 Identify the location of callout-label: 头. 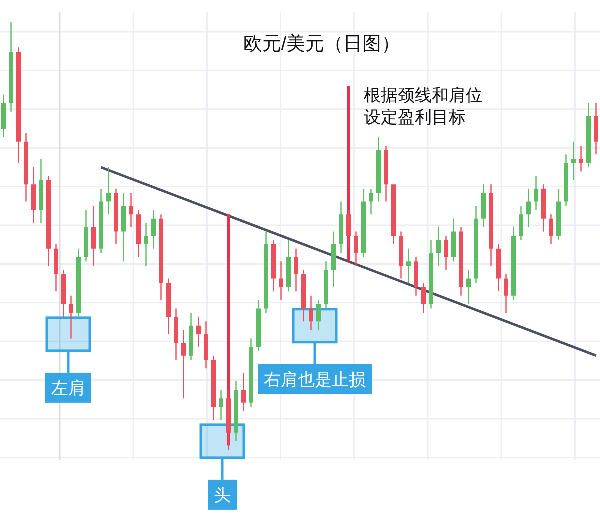
(222, 495).